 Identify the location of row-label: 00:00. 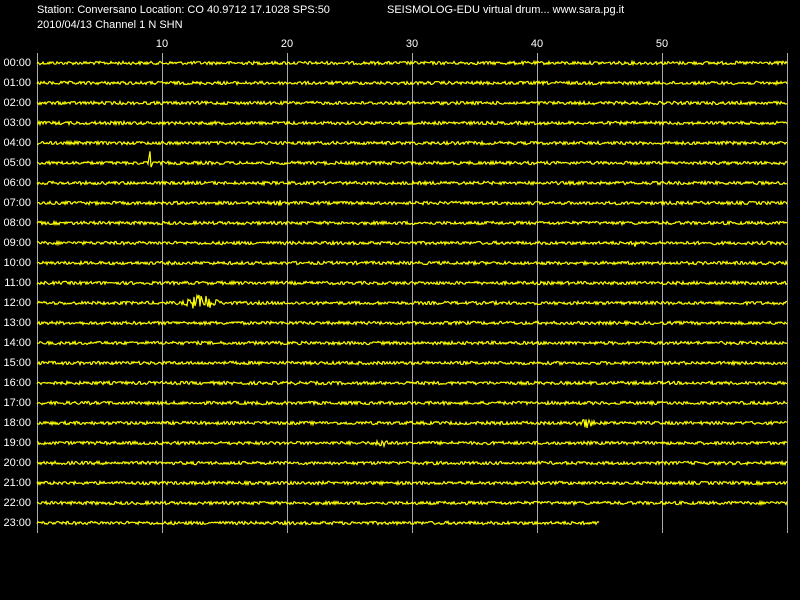
(17, 63).